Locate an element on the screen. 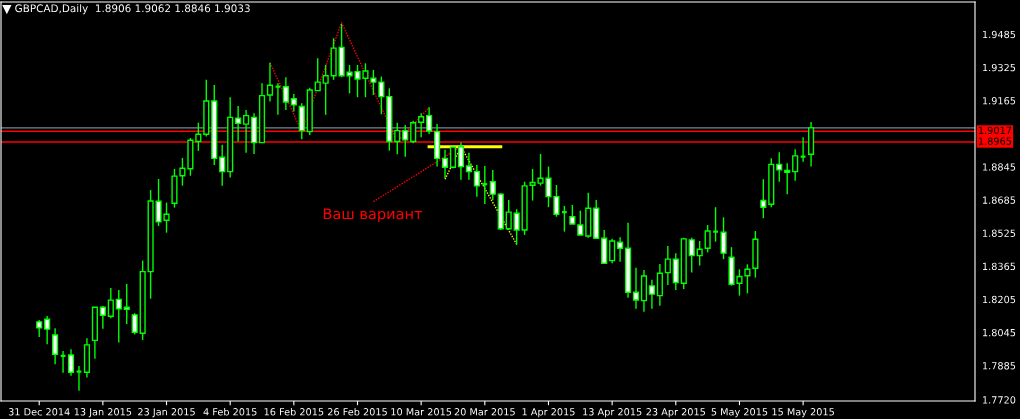 Image resolution: width=1020 pixels, height=419 pixels. x-tick-label: 13 Jan 2015 is located at coordinates (103, 413).